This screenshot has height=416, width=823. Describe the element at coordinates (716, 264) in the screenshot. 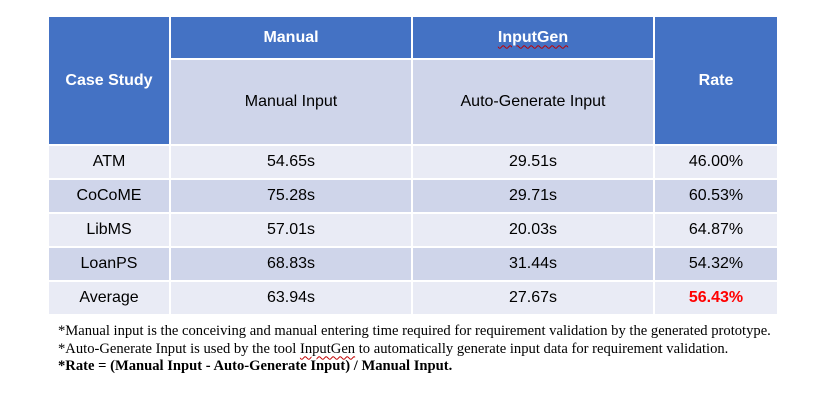

I see `cell-rate: 54.32%` at that location.